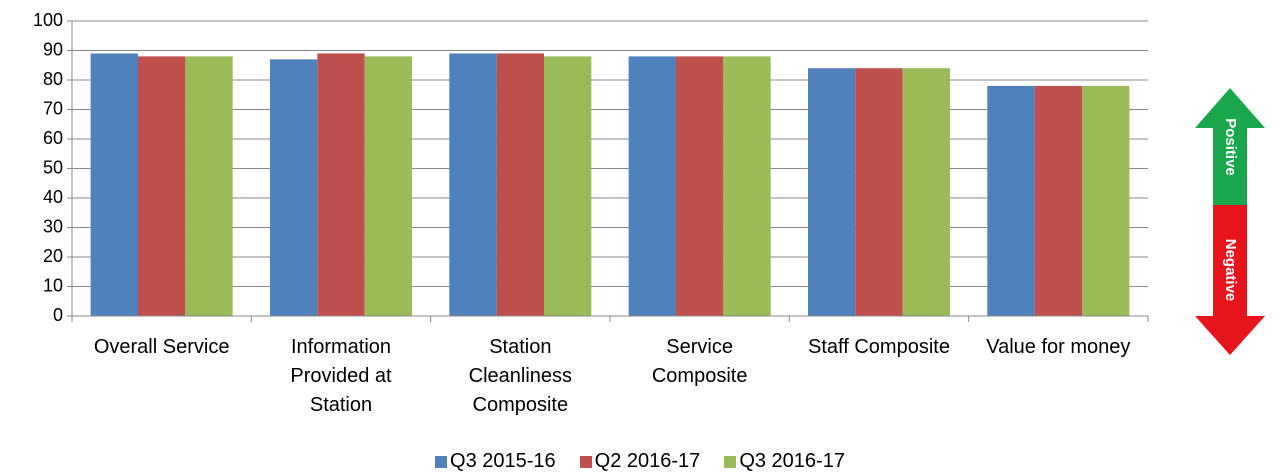 The image size is (1280, 474). Describe the element at coordinates (503, 461) in the screenshot. I see `legend-label: Q3 2015-16` at that location.